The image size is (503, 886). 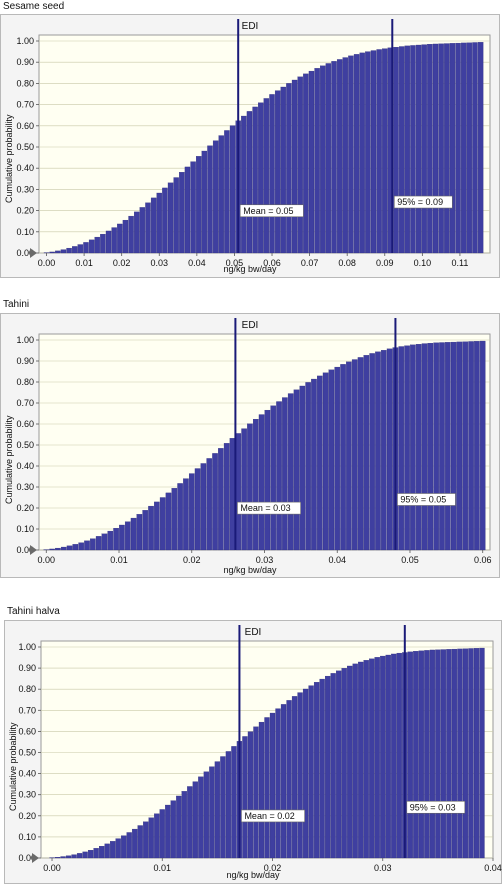 What do you see at coordinates (253, 632) in the screenshot?
I see `chart-title: EDI` at bounding box center [253, 632].